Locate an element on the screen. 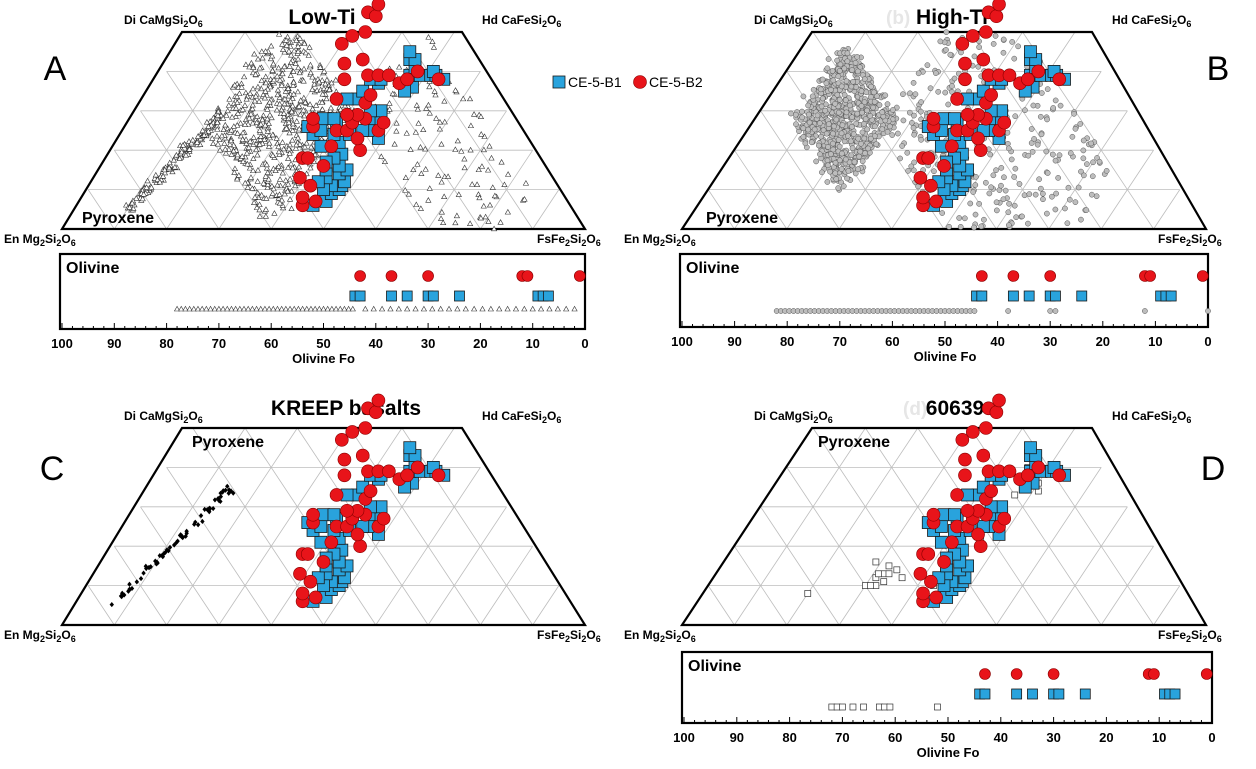 This screenshot has width=1256, height=769. ce5-points is located at coordinates (992, 106).